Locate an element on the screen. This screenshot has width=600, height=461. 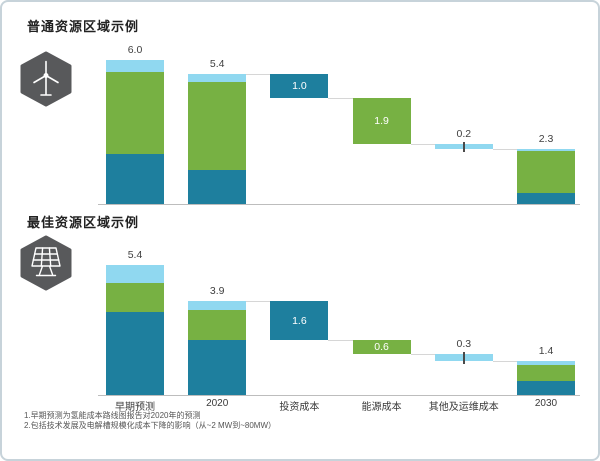
value-label: 1.4 is located at coordinates (546, 351).